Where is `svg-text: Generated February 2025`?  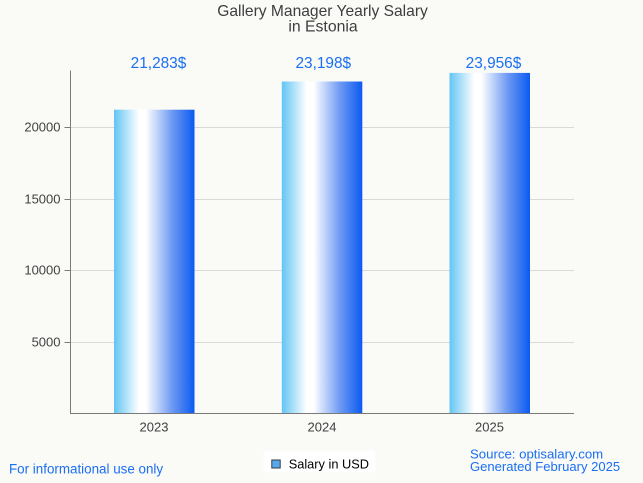
svg-text: Generated February 2025 is located at coordinates (545, 466).